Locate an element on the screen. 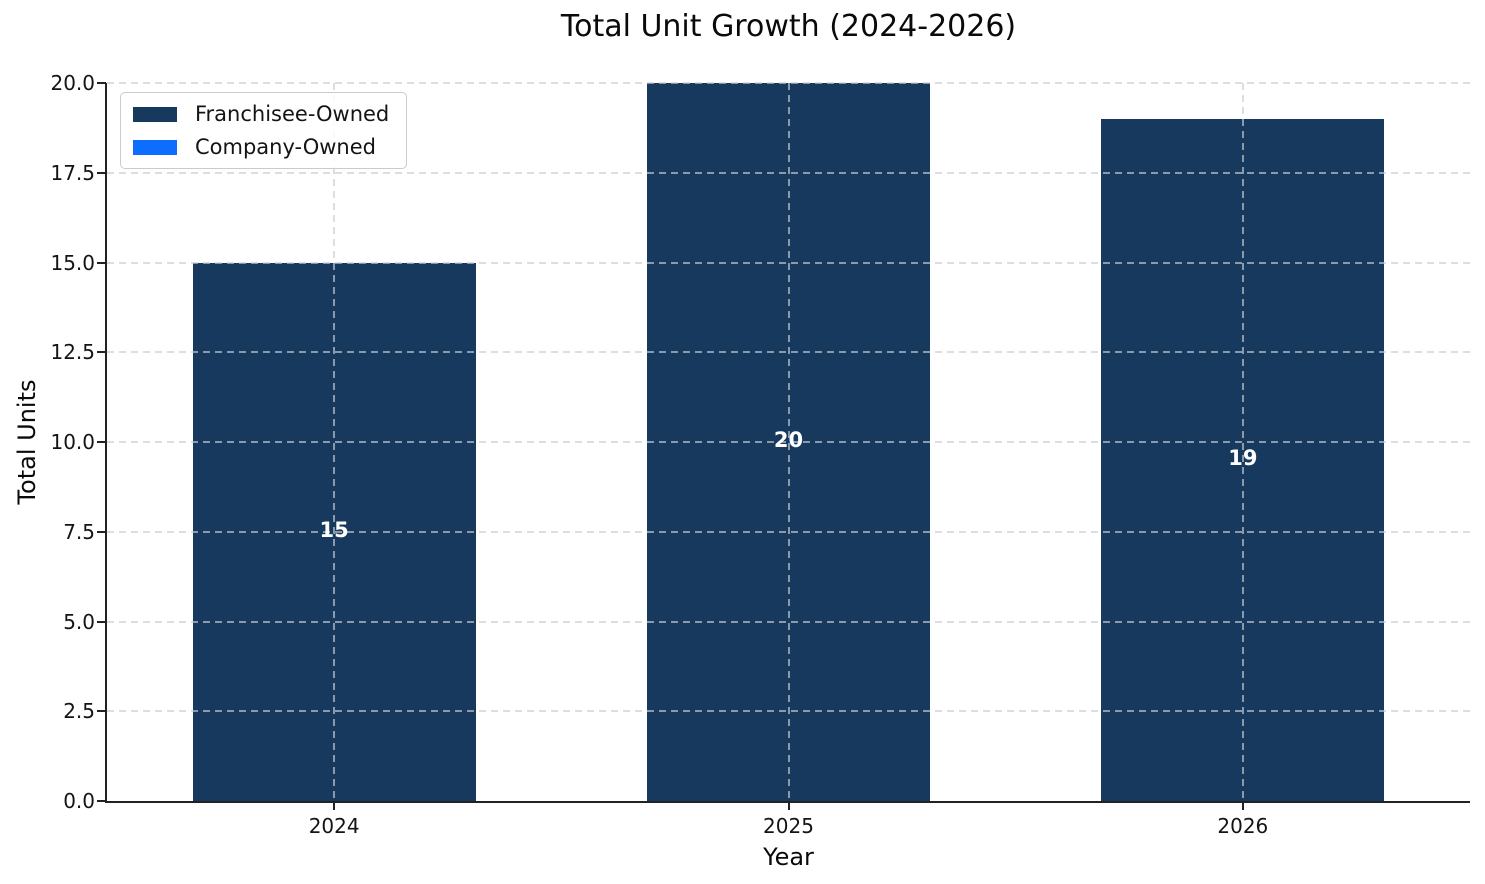 This screenshot has width=1485, height=884. y-tick-label: 20.0 is located at coordinates (72, 83).